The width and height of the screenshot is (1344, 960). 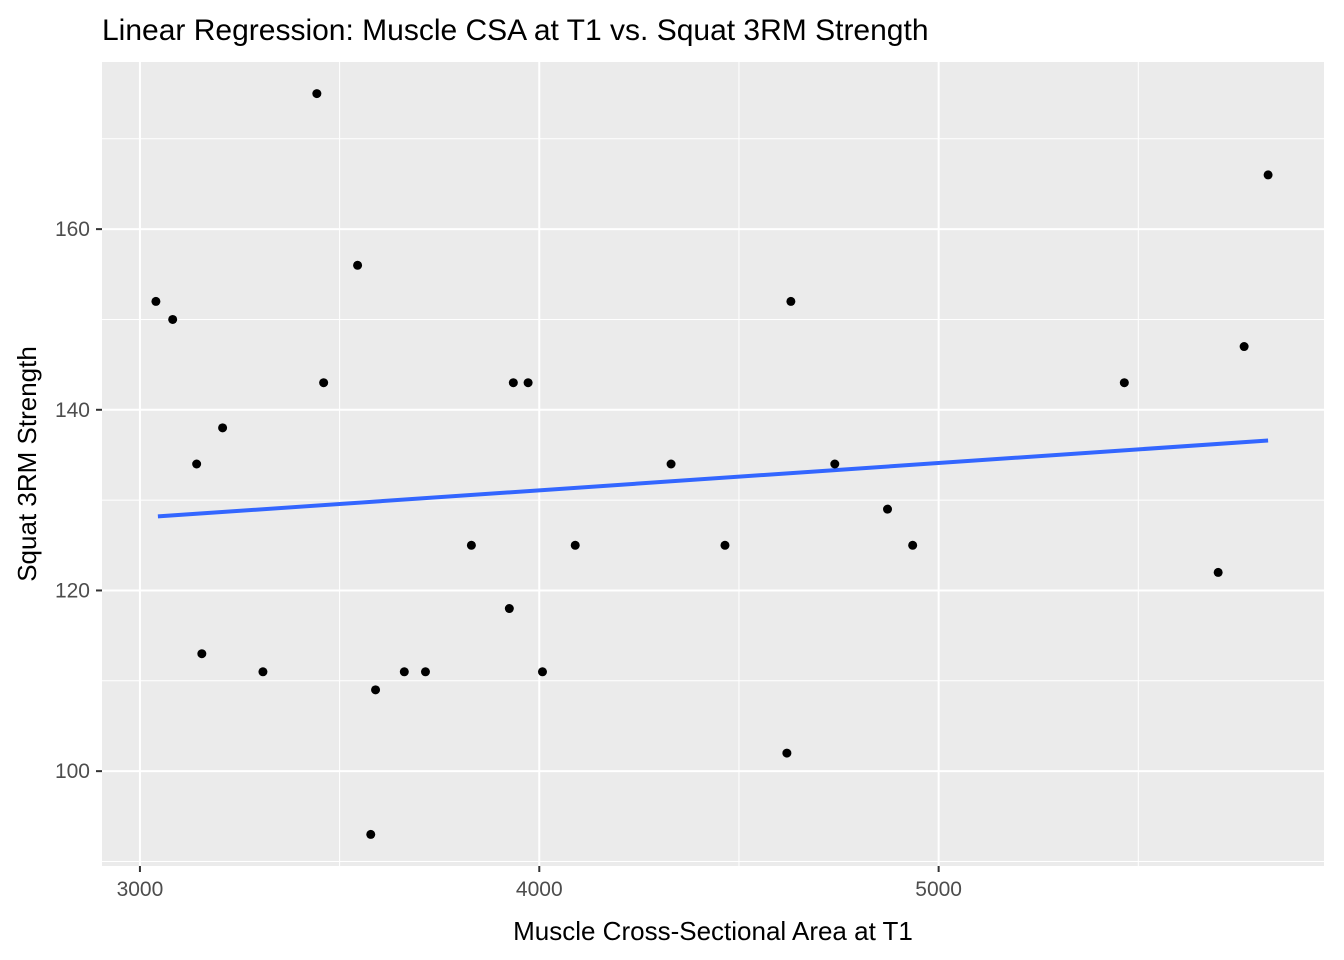 I want to click on regression-line, so click(x=713, y=478).